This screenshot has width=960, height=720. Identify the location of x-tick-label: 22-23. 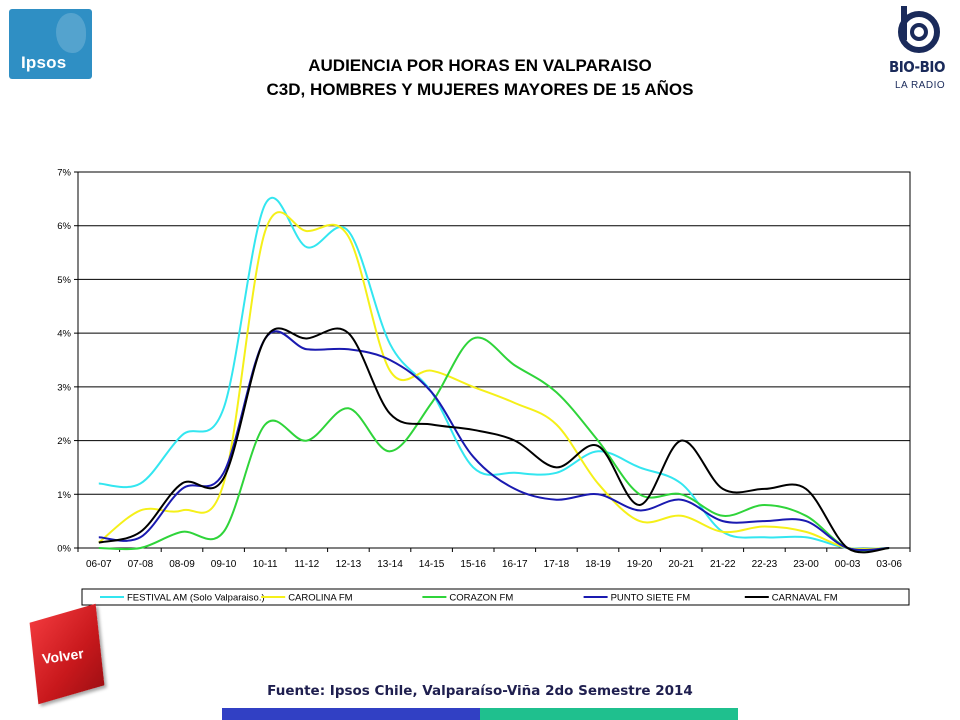
(765, 564).